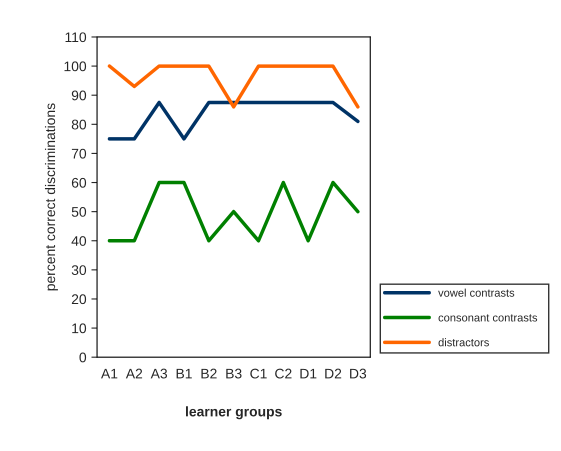 Image resolution: width=561 pixels, height=451 pixels. What do you see at coordinates (79, 241) in the screenshot?
I see `y-tick-label: 40` at bounding box center [79, 241].